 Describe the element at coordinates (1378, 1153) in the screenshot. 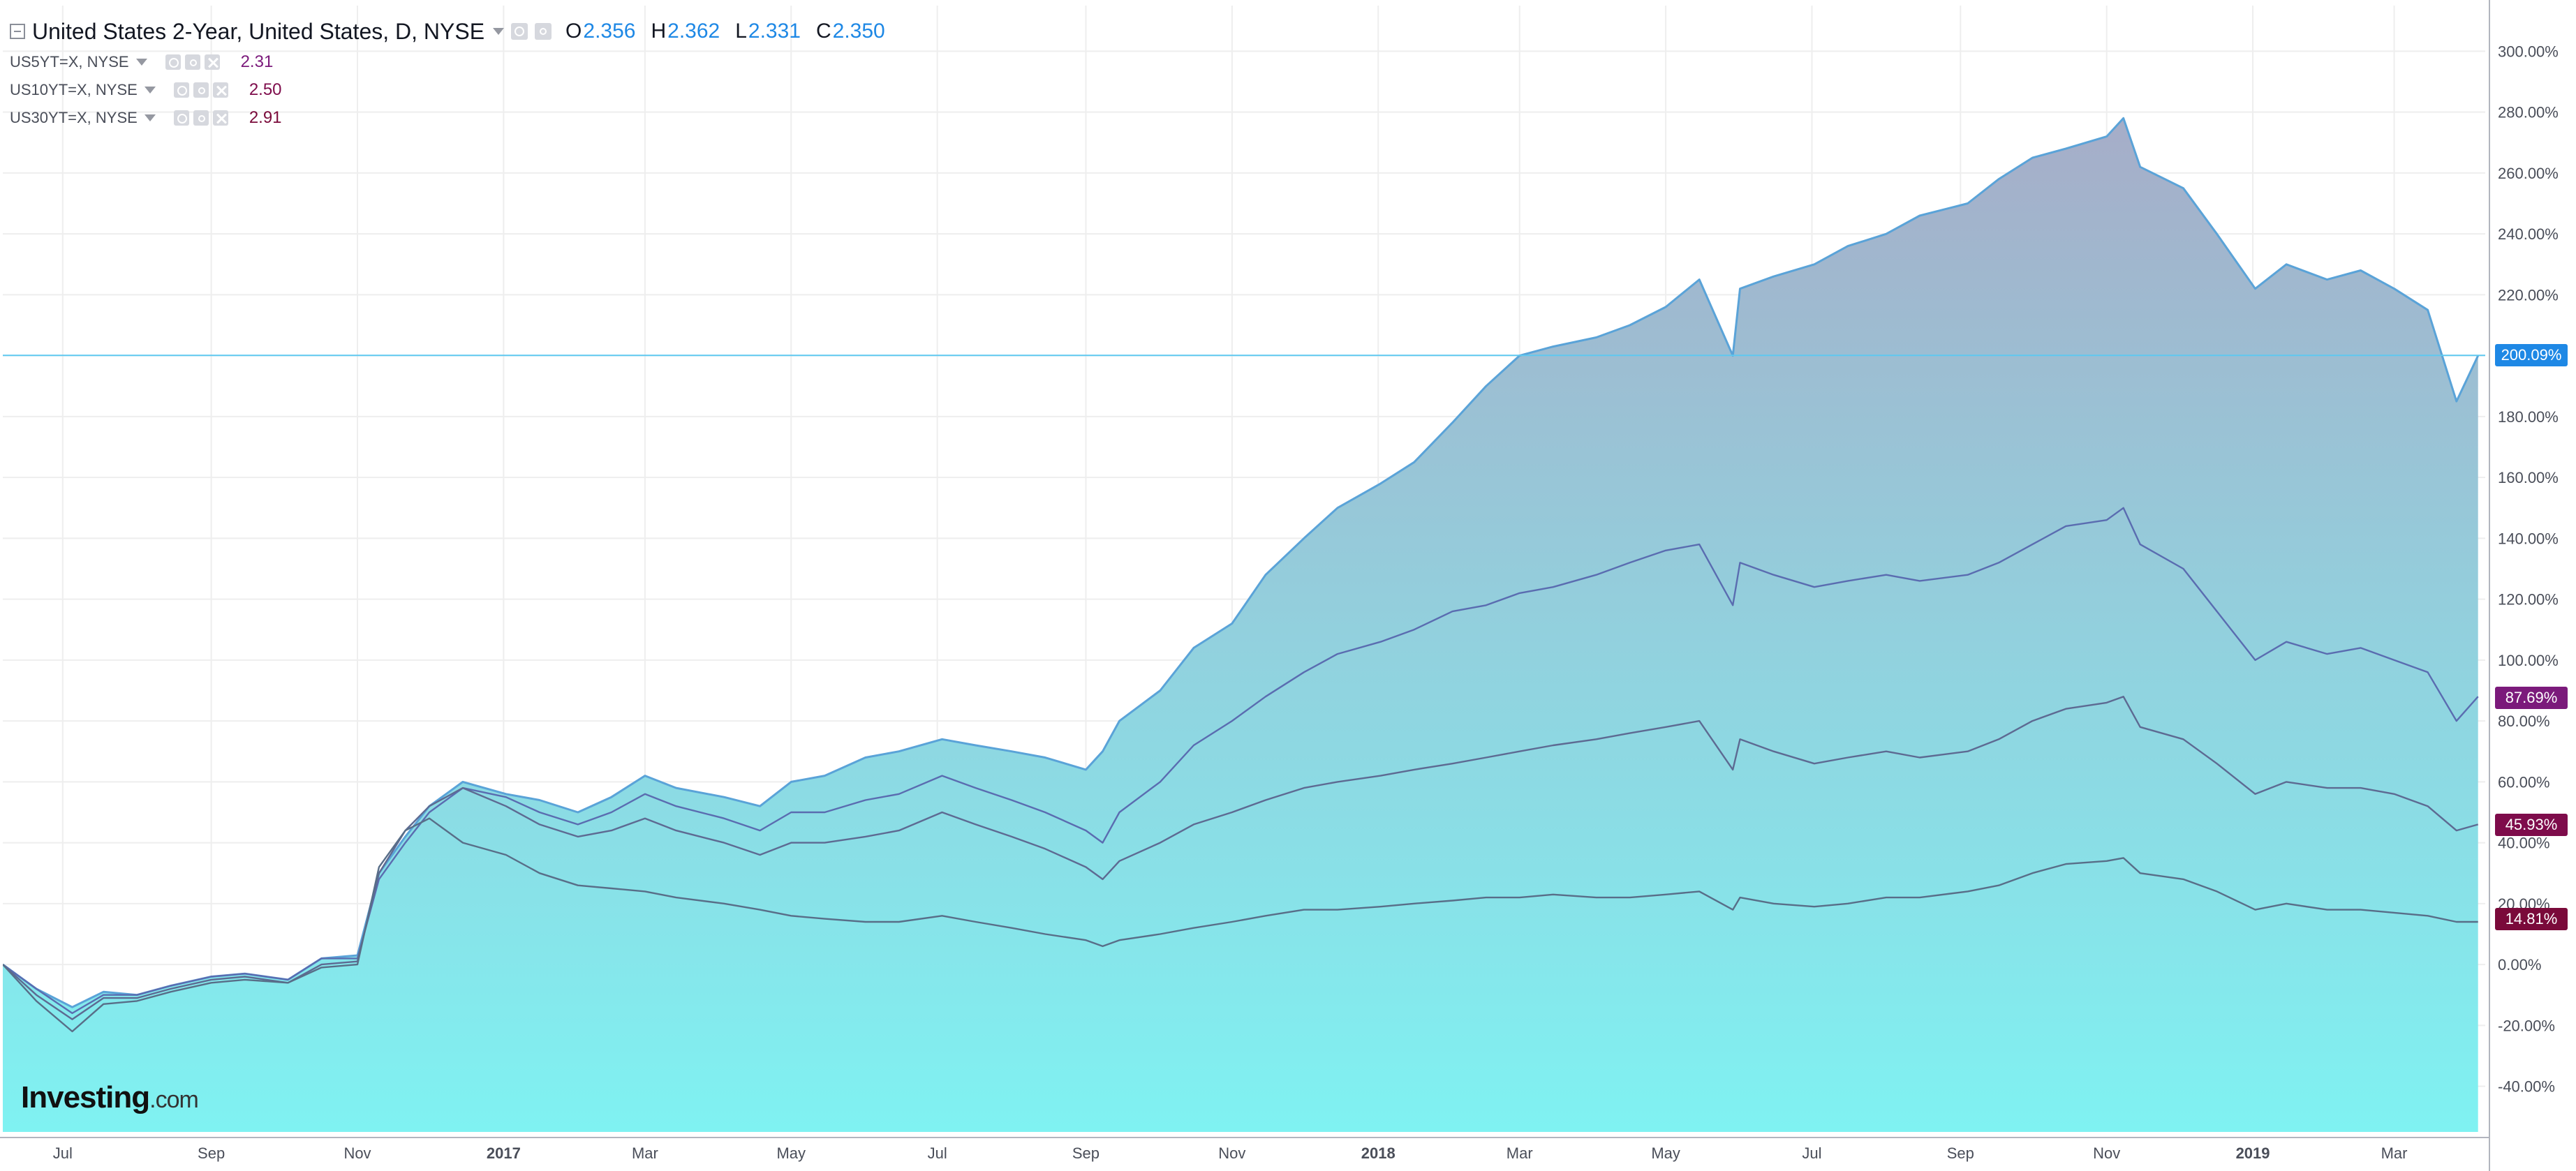

I see `x-tick-label: 2018` at that location.